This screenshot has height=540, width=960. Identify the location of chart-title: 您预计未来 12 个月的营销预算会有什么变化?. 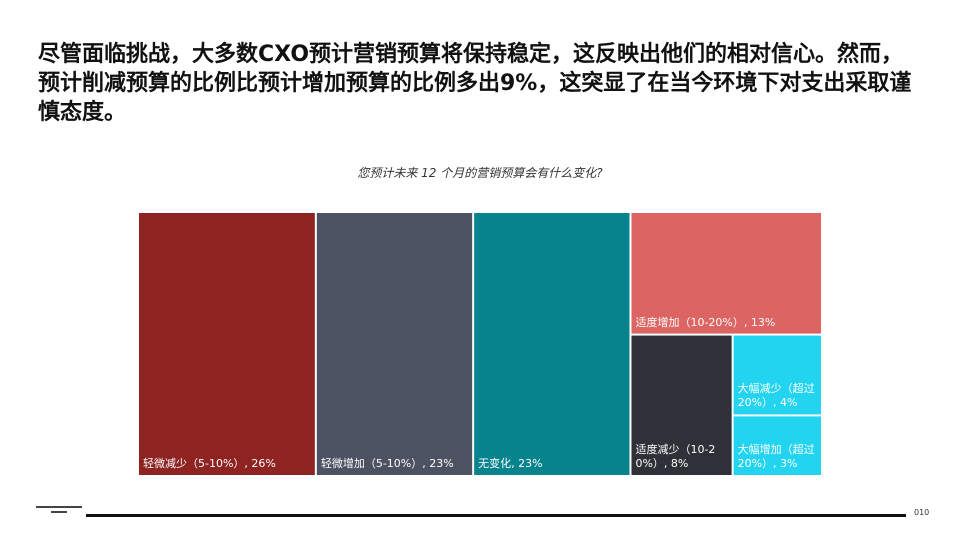
(480, 173).